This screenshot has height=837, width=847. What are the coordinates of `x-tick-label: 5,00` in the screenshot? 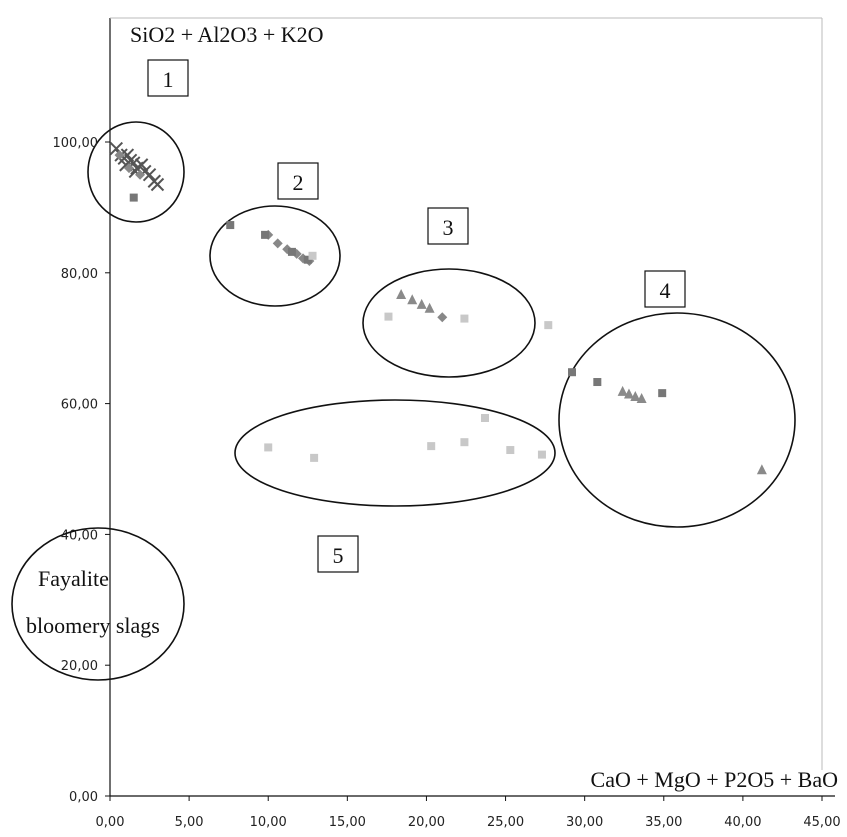 It's located at (189, 822).